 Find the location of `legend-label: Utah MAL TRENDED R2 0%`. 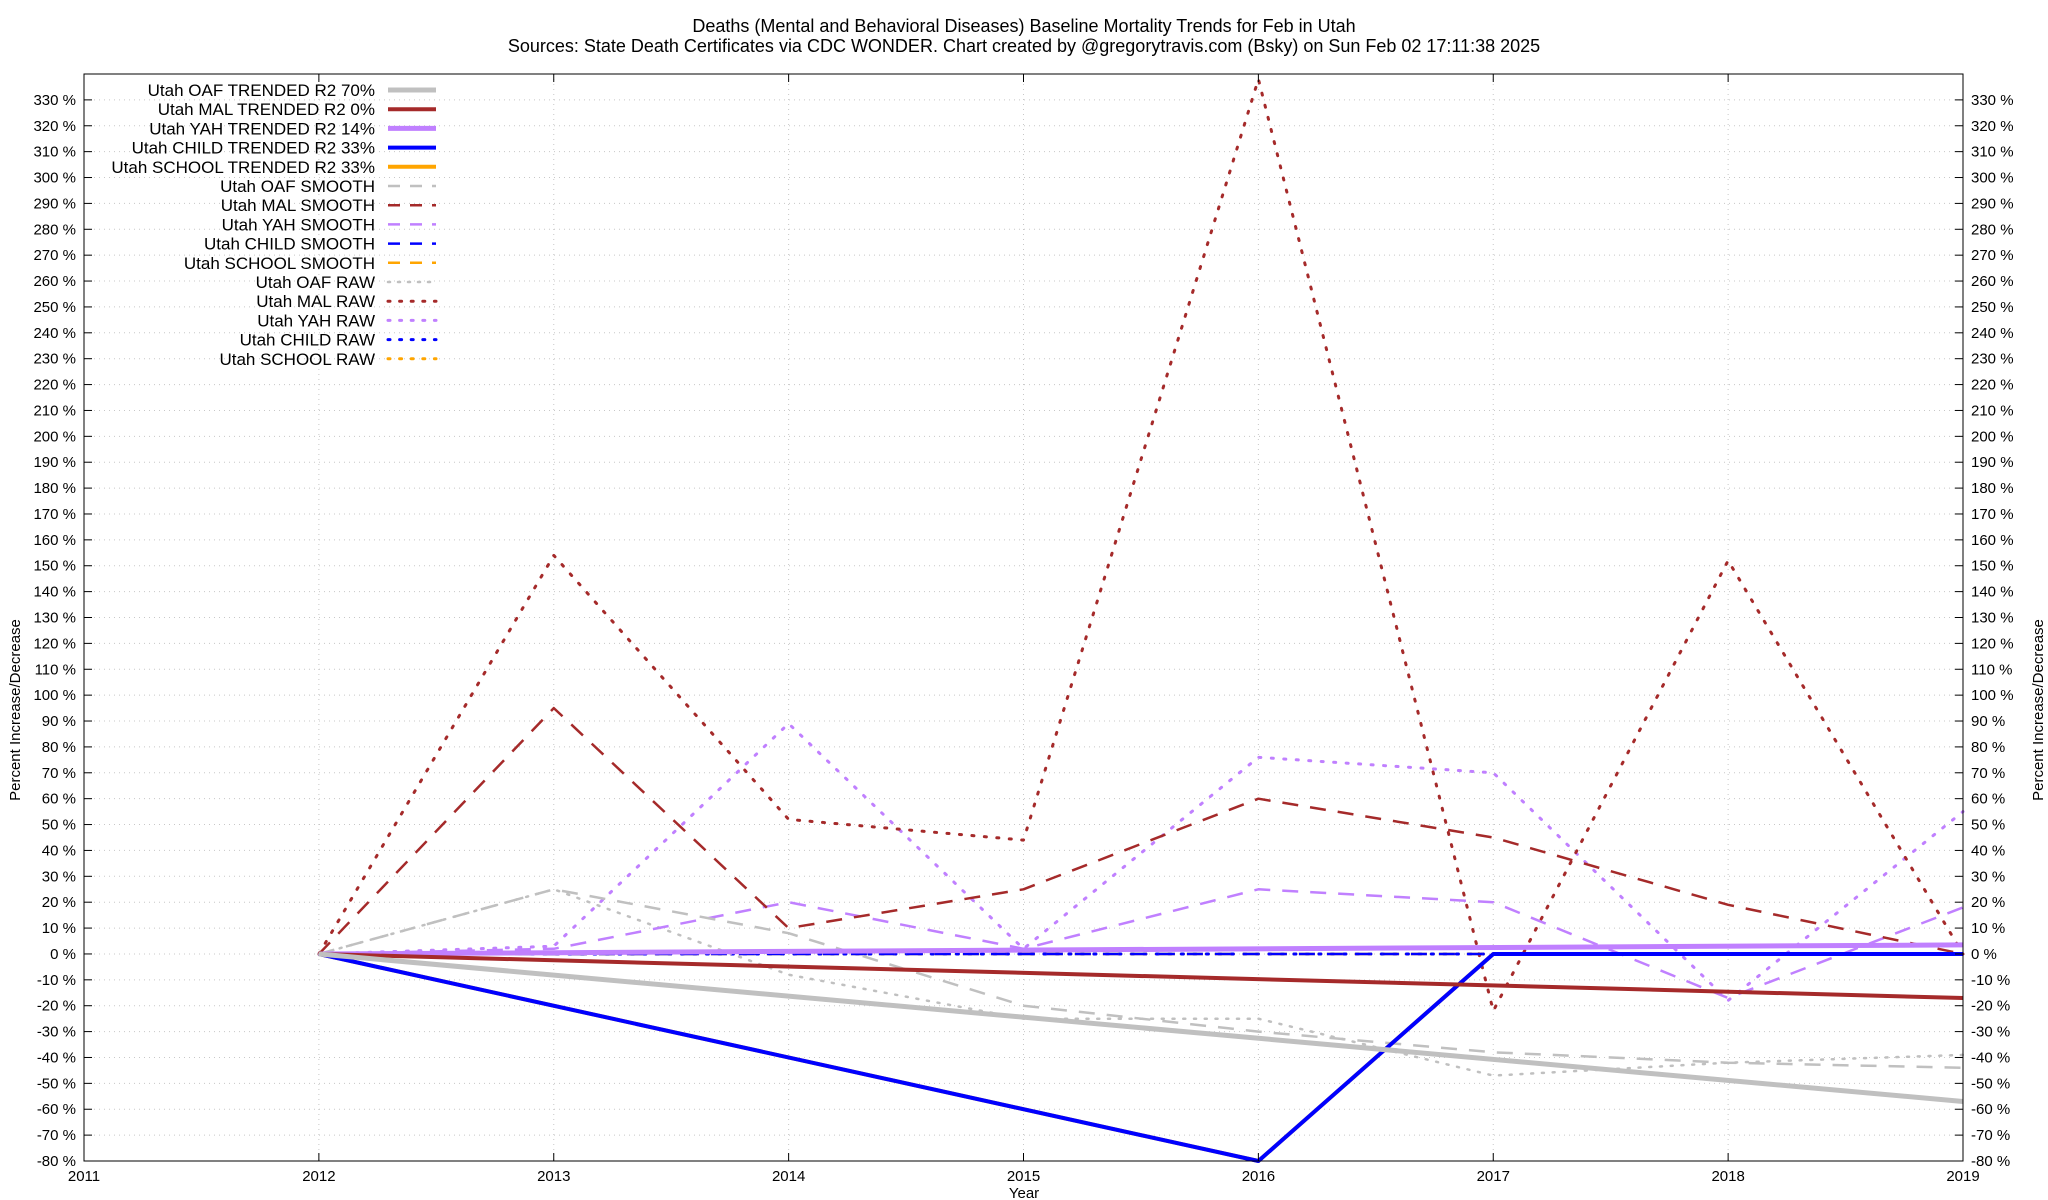

legend-label: Utah MAL TRENDED R2 0% is located at coordinates (266, 109).